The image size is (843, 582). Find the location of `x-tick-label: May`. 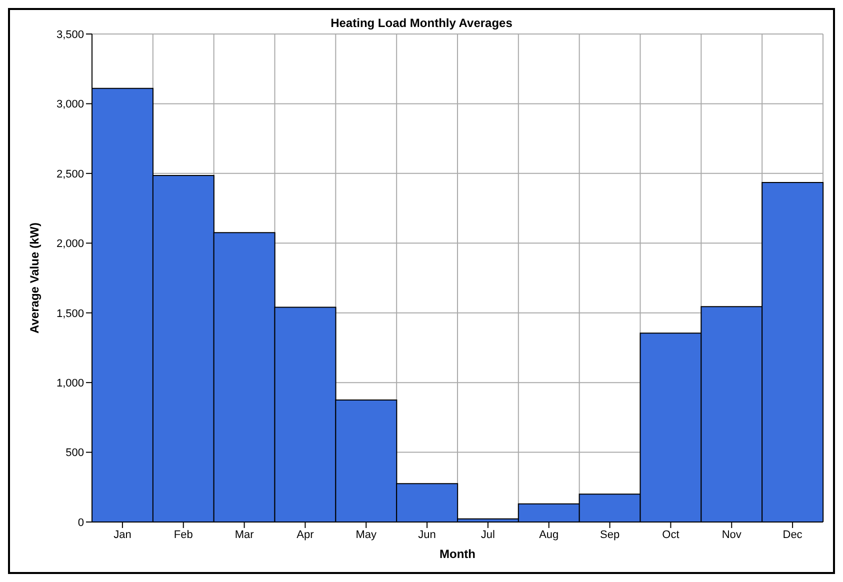

x-tick-label: May is located at coordinates (367, 534).